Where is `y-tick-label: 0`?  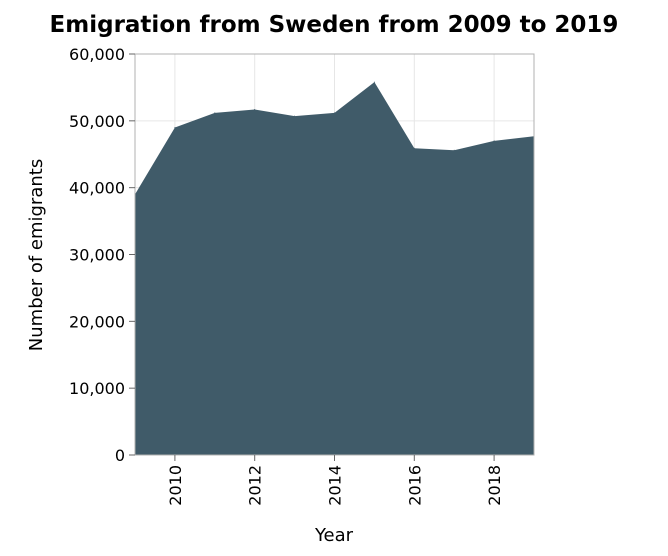
y-tick-label: 0 is located at coordinates (120, 455).